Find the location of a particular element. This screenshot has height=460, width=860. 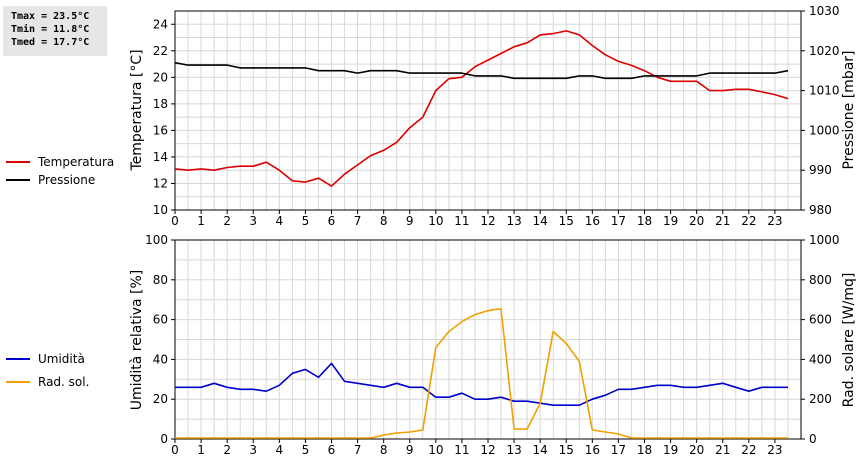

top-y-tick-label: 24 is located at coordinates (160, 24).